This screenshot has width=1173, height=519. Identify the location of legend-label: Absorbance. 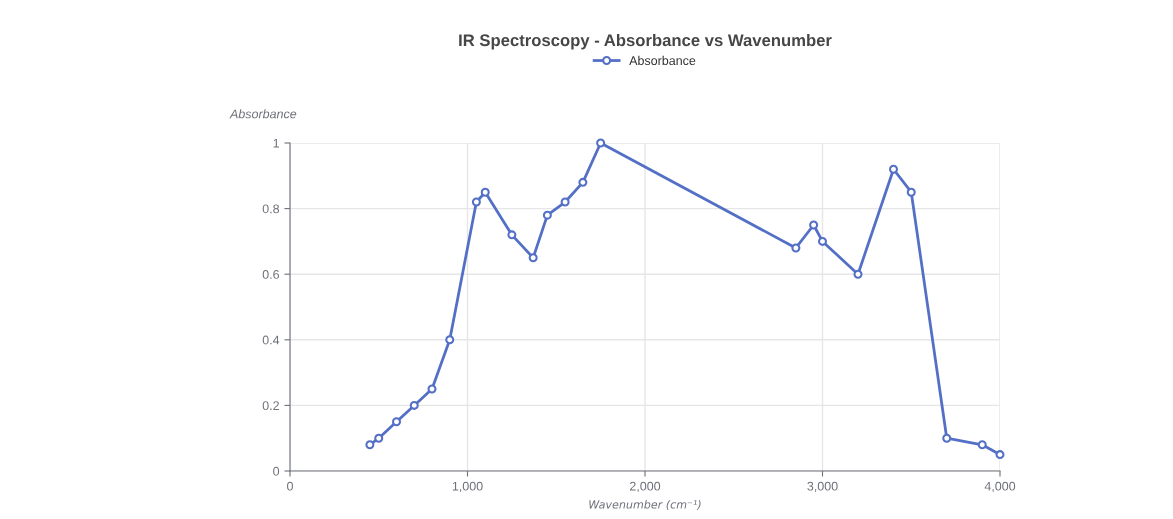
(662, 60).